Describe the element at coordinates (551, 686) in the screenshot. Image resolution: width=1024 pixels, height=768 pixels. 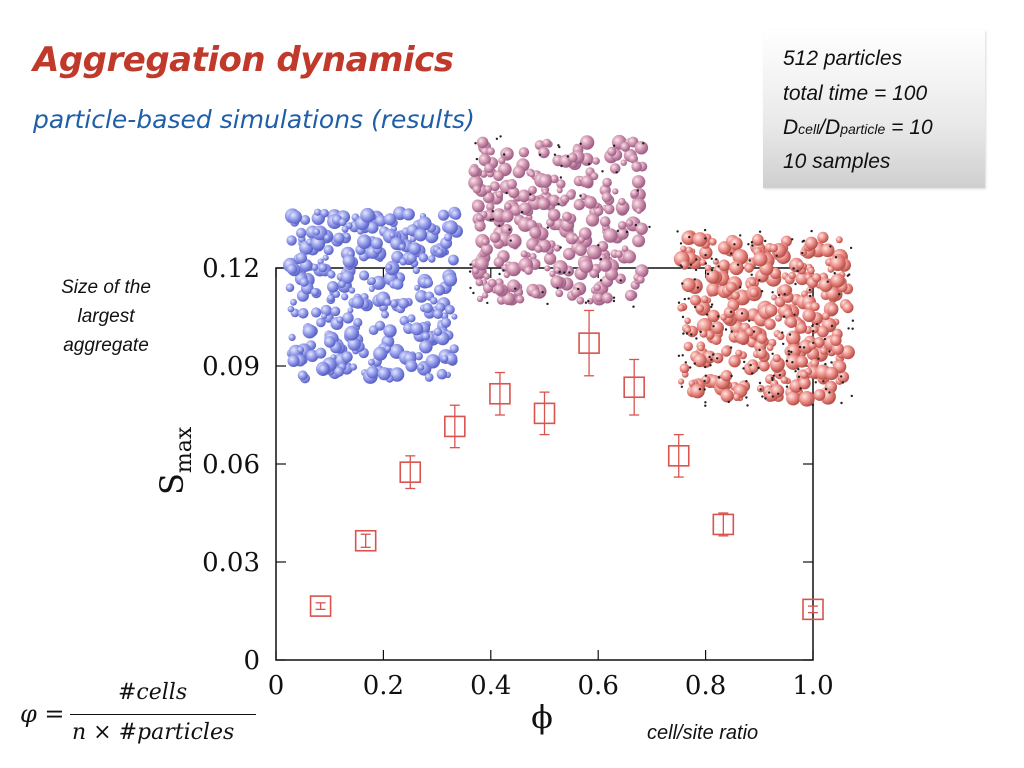
I see `x-tick-labels: 0 0.2 0.4 0.6 0.8 1.0` at that location.